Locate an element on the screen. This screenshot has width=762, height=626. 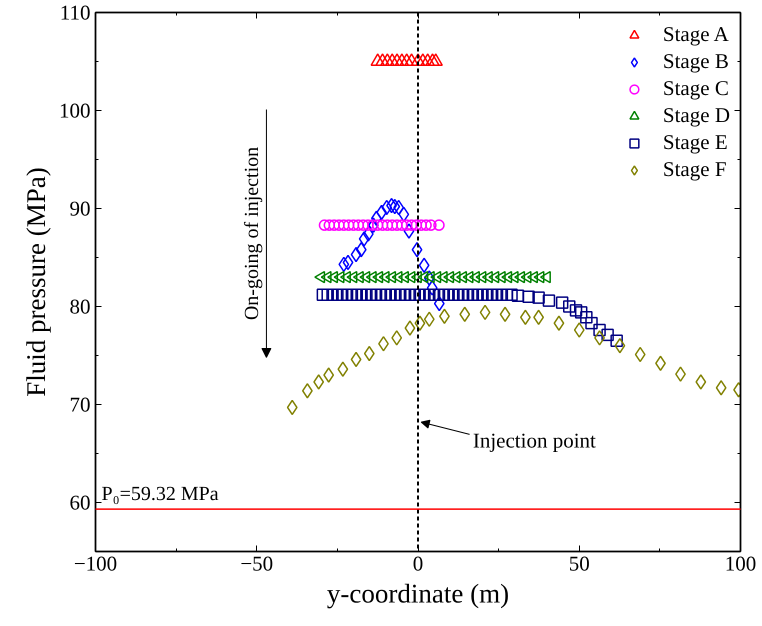
legend-label: Stage A is located at coordinates (695, 34).